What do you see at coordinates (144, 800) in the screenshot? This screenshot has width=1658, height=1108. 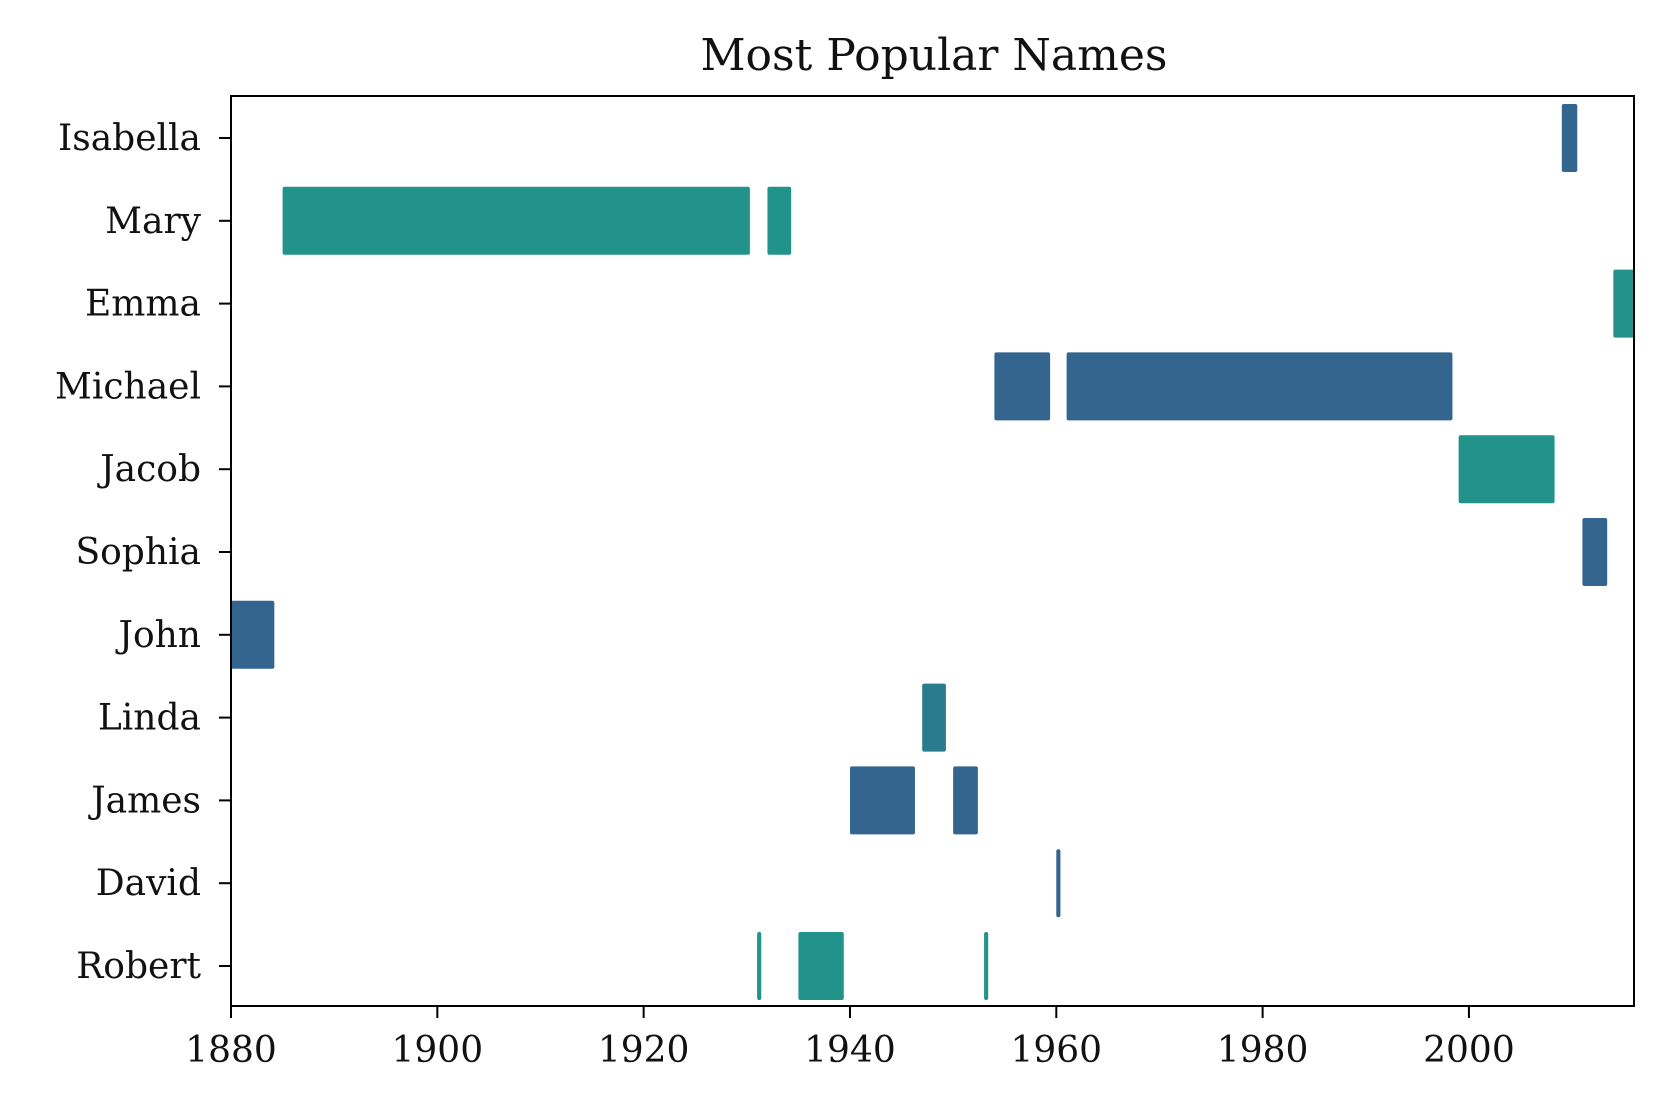 I see `y-tick-label-james: James` at bounding box center [144, 800].